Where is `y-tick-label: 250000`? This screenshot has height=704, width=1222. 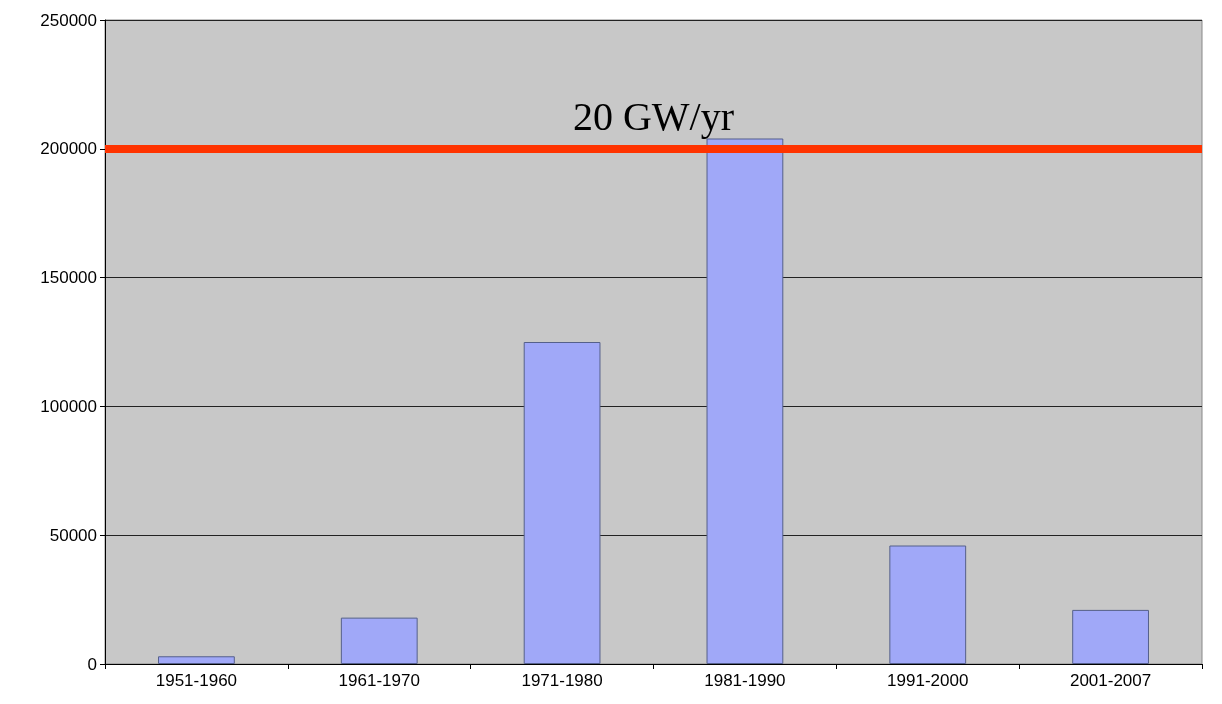 y-tick-label: 250000 is located at coordinates (68, 20).